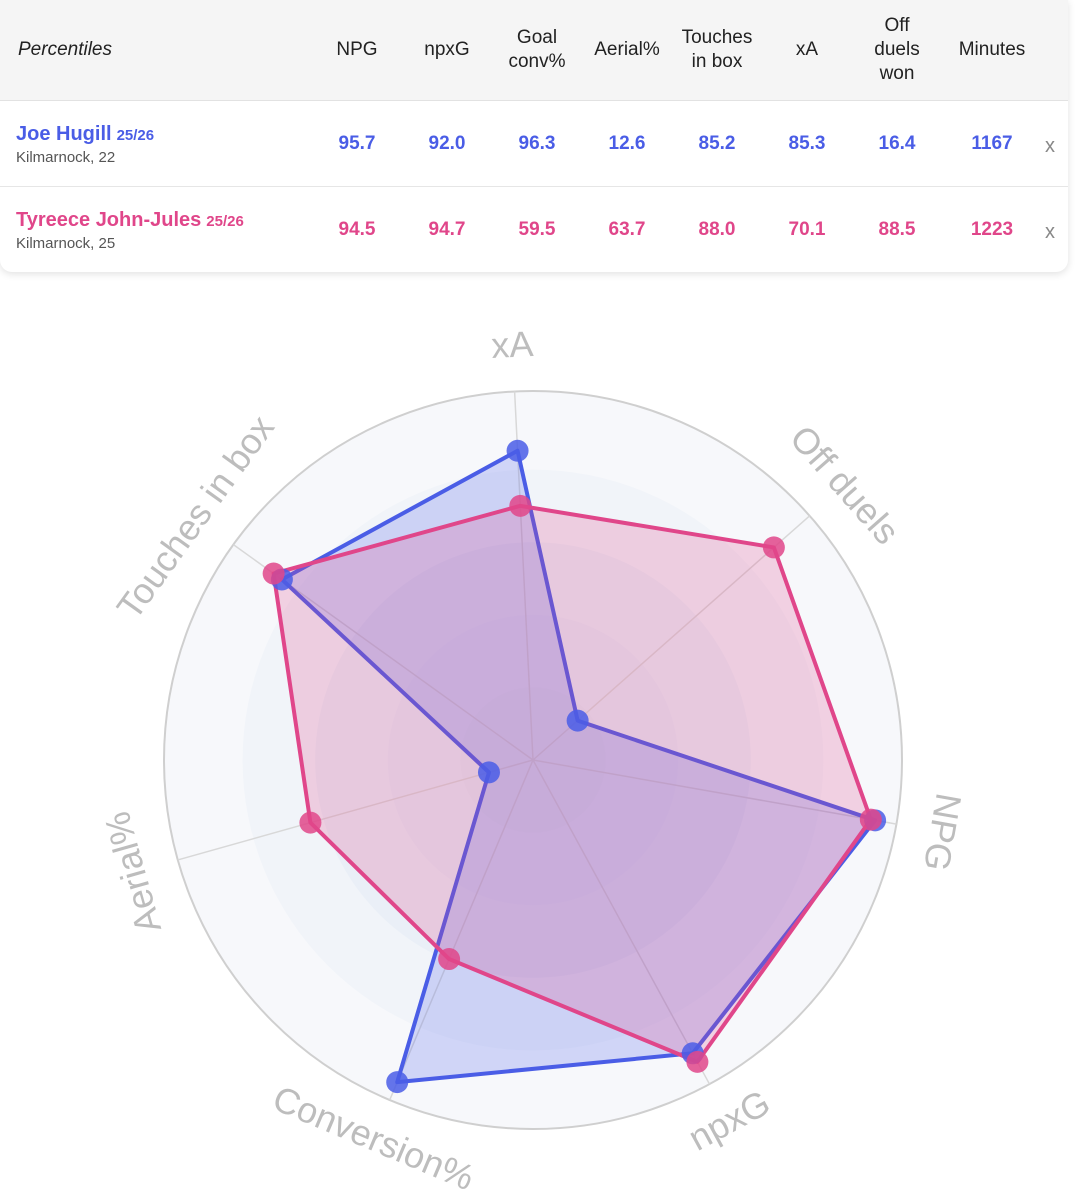 The width and height of the screenshot is (1075, 1200). Describe the element at coordinates (537, 229) in the screenshot. I see `stat-value: 59.5` at that location.